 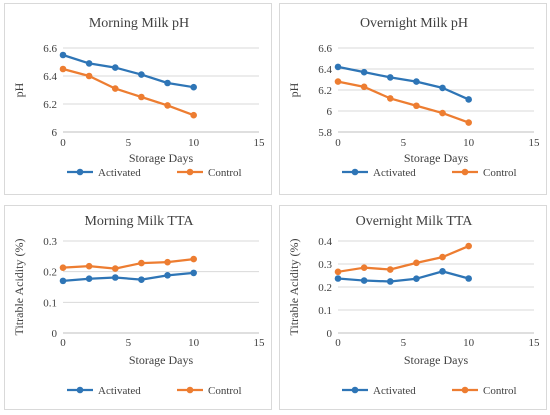 What do you see at coordinates (415, 221) in the screenshot?
I see `chart-title: Overnight Milk TTA` at bounding box center [415, 221].